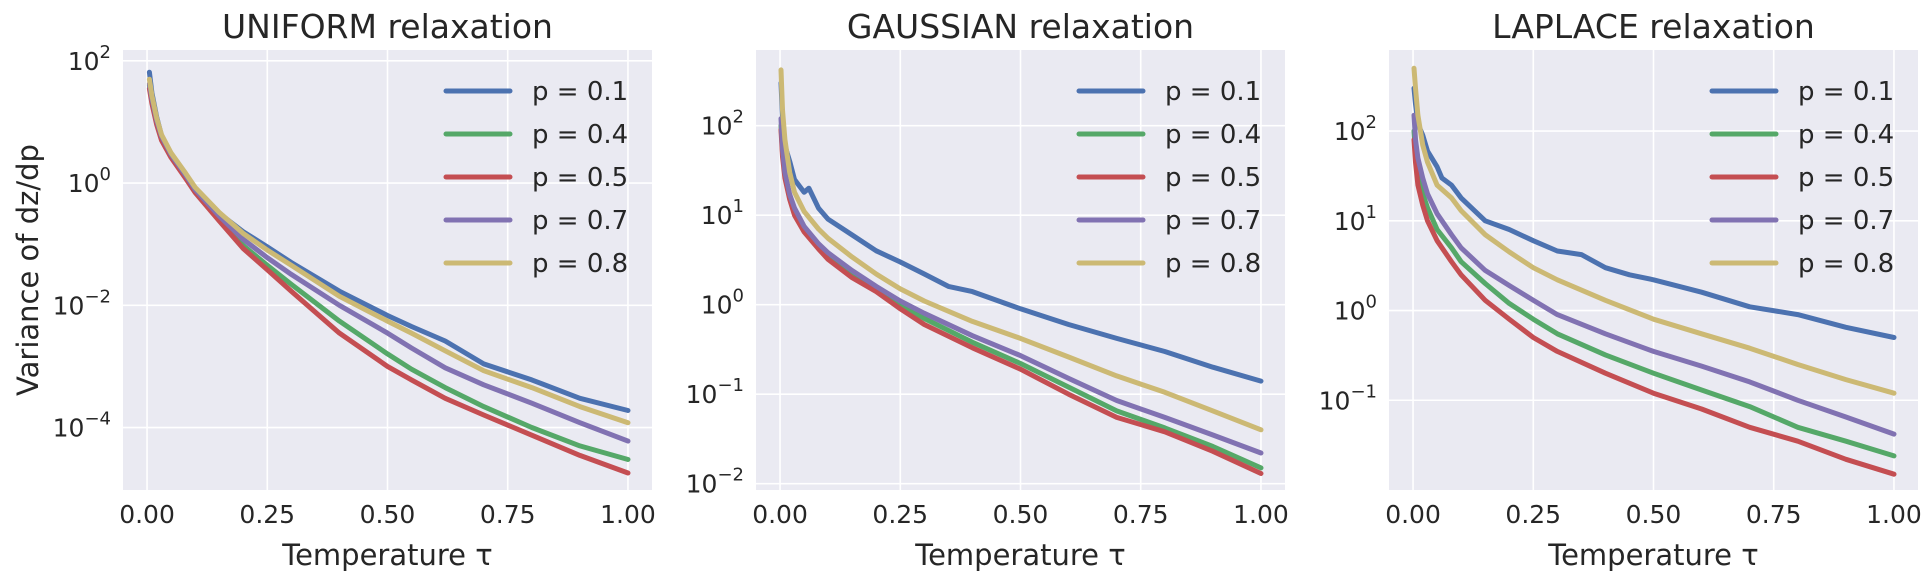 The height and width of the screenshot is (587, 1931). What do you see at coordinates (387, 26) in the screenshot?
I see `panel-title: UNIFORM relaxation` at bounding box center [387, 26].